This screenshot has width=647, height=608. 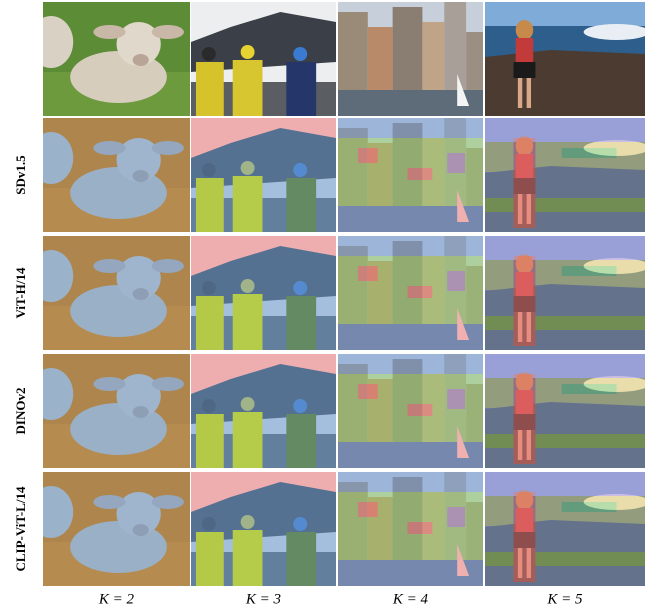 I want to click on row-label: SDv1.5, so click(x=20, y=175).